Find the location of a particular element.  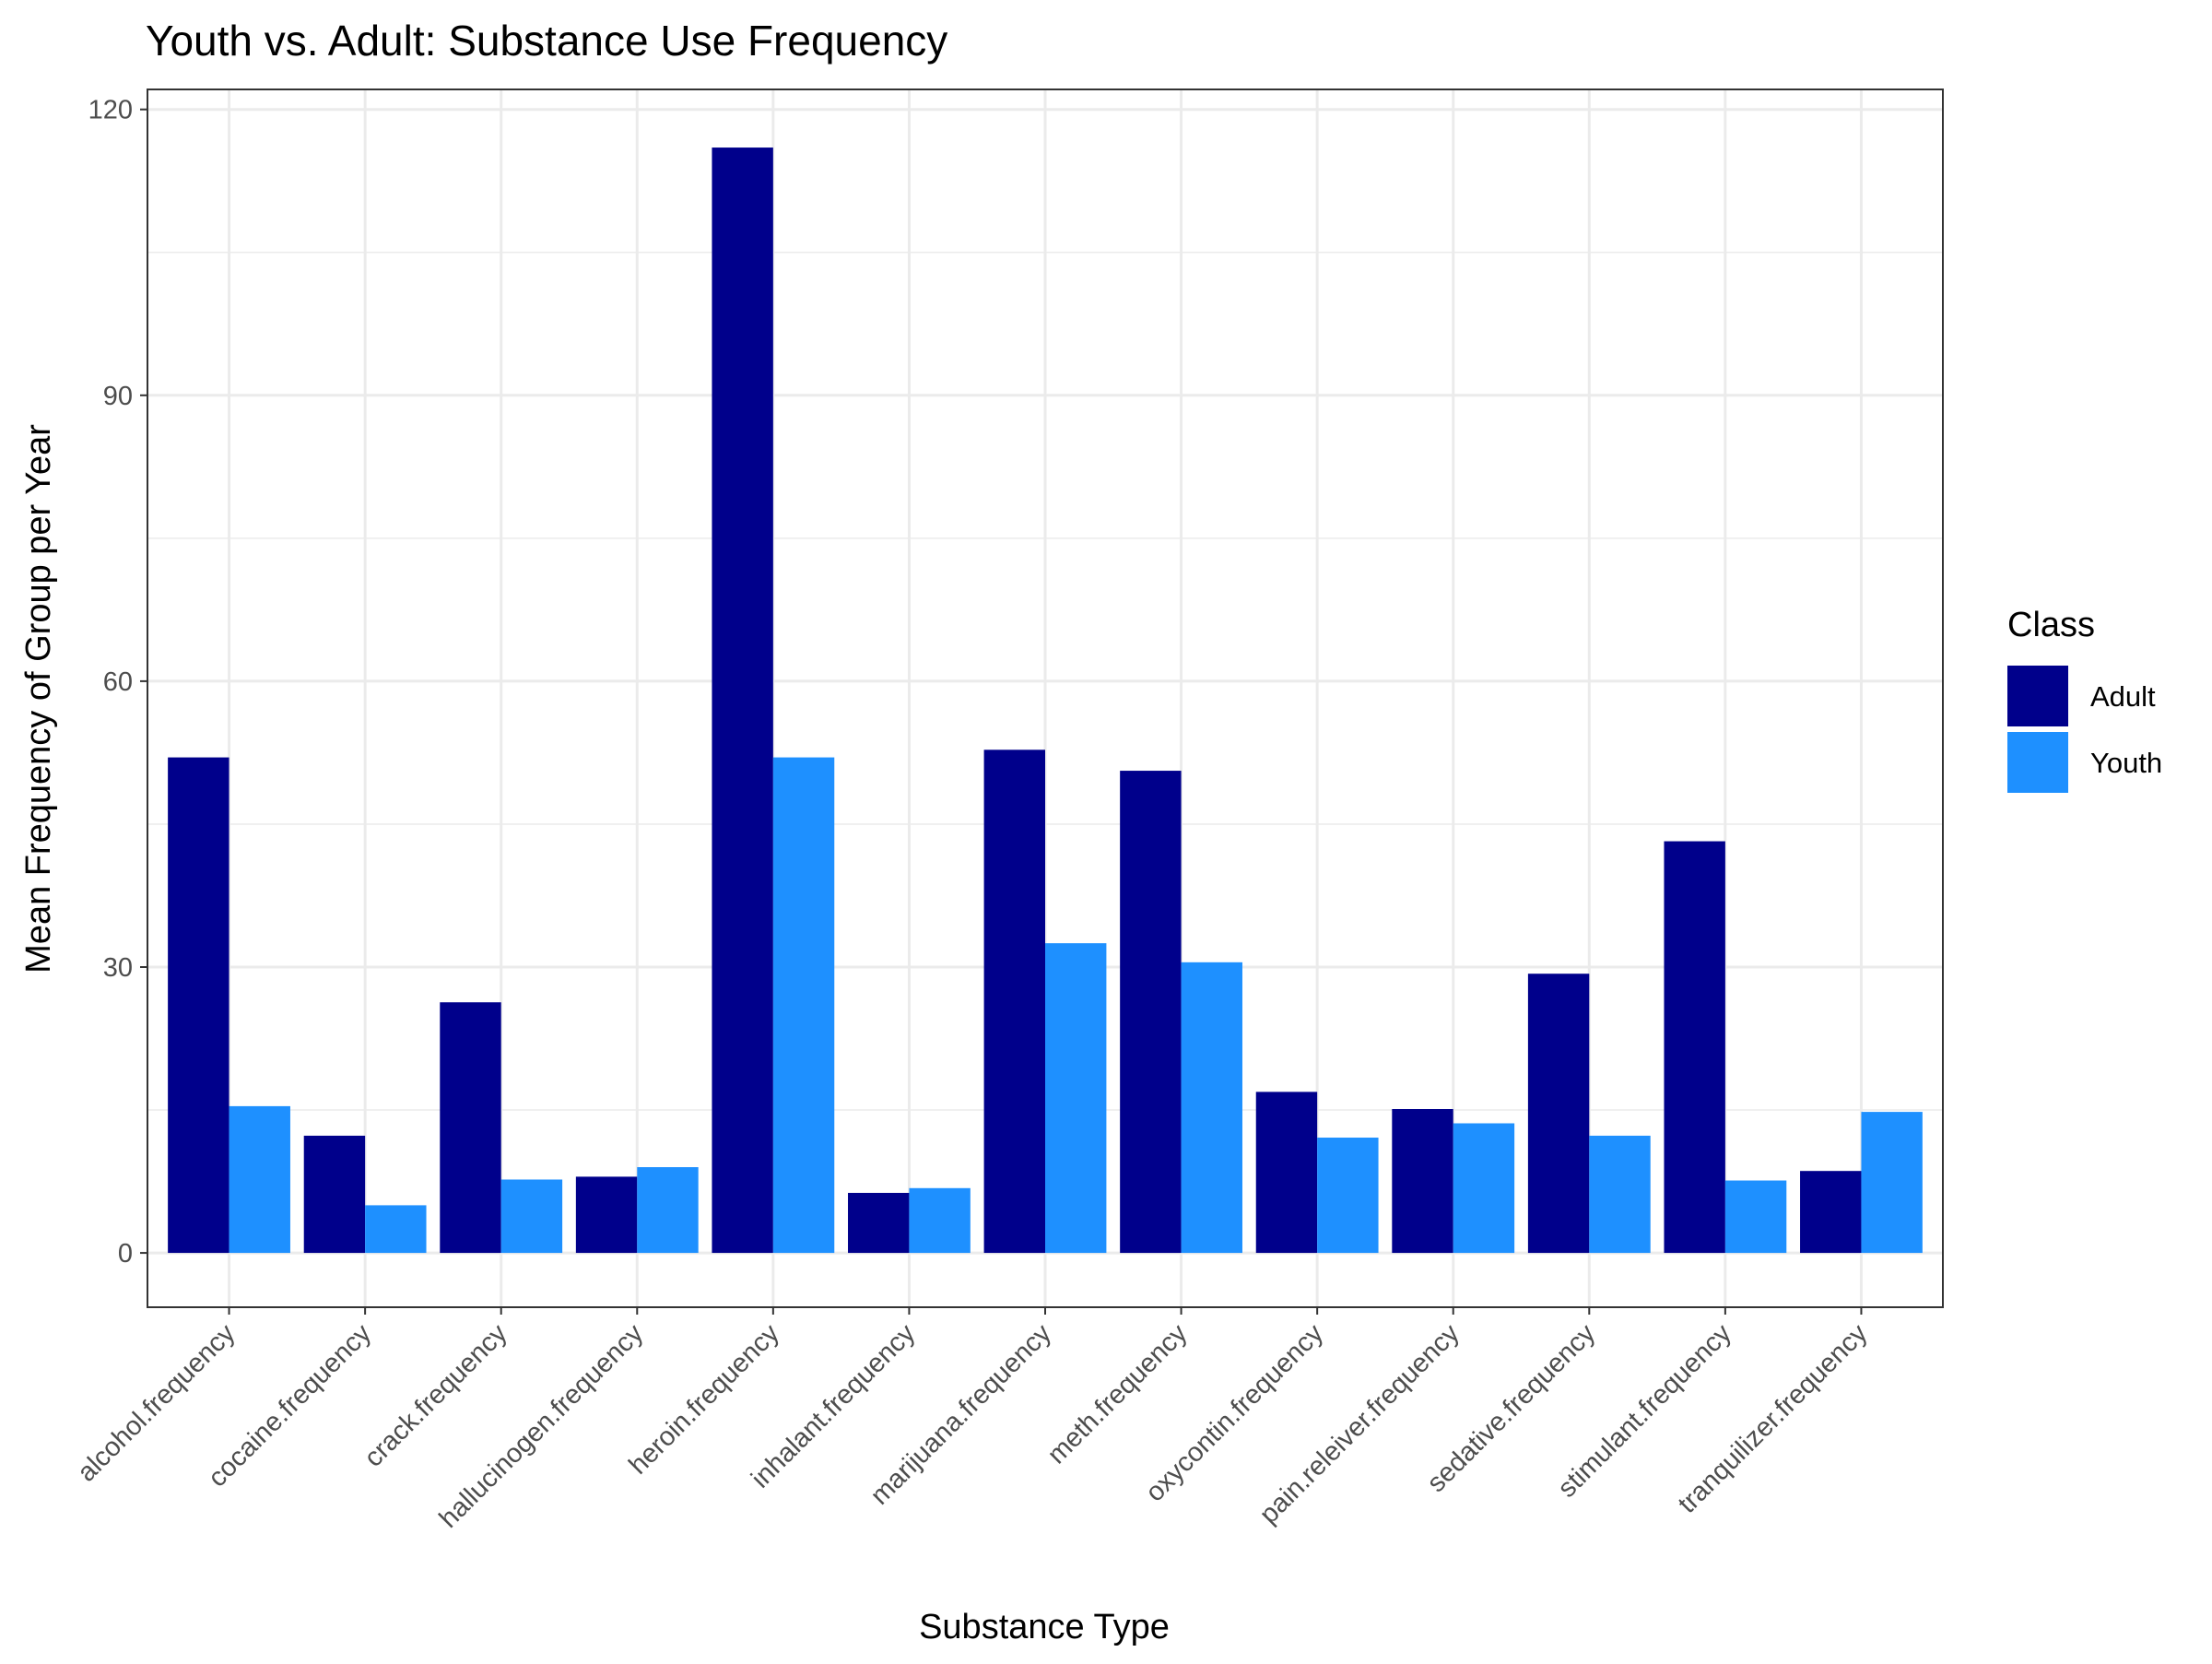

legend-key-youth is located at coordinates (2037, 762).